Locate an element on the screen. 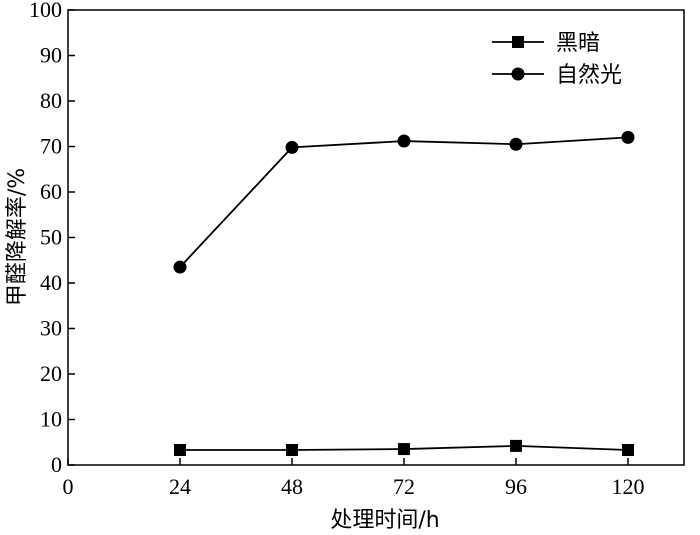 The image size is (700, 535). legend-item: 自然光 is located at coordinates (557, 75).